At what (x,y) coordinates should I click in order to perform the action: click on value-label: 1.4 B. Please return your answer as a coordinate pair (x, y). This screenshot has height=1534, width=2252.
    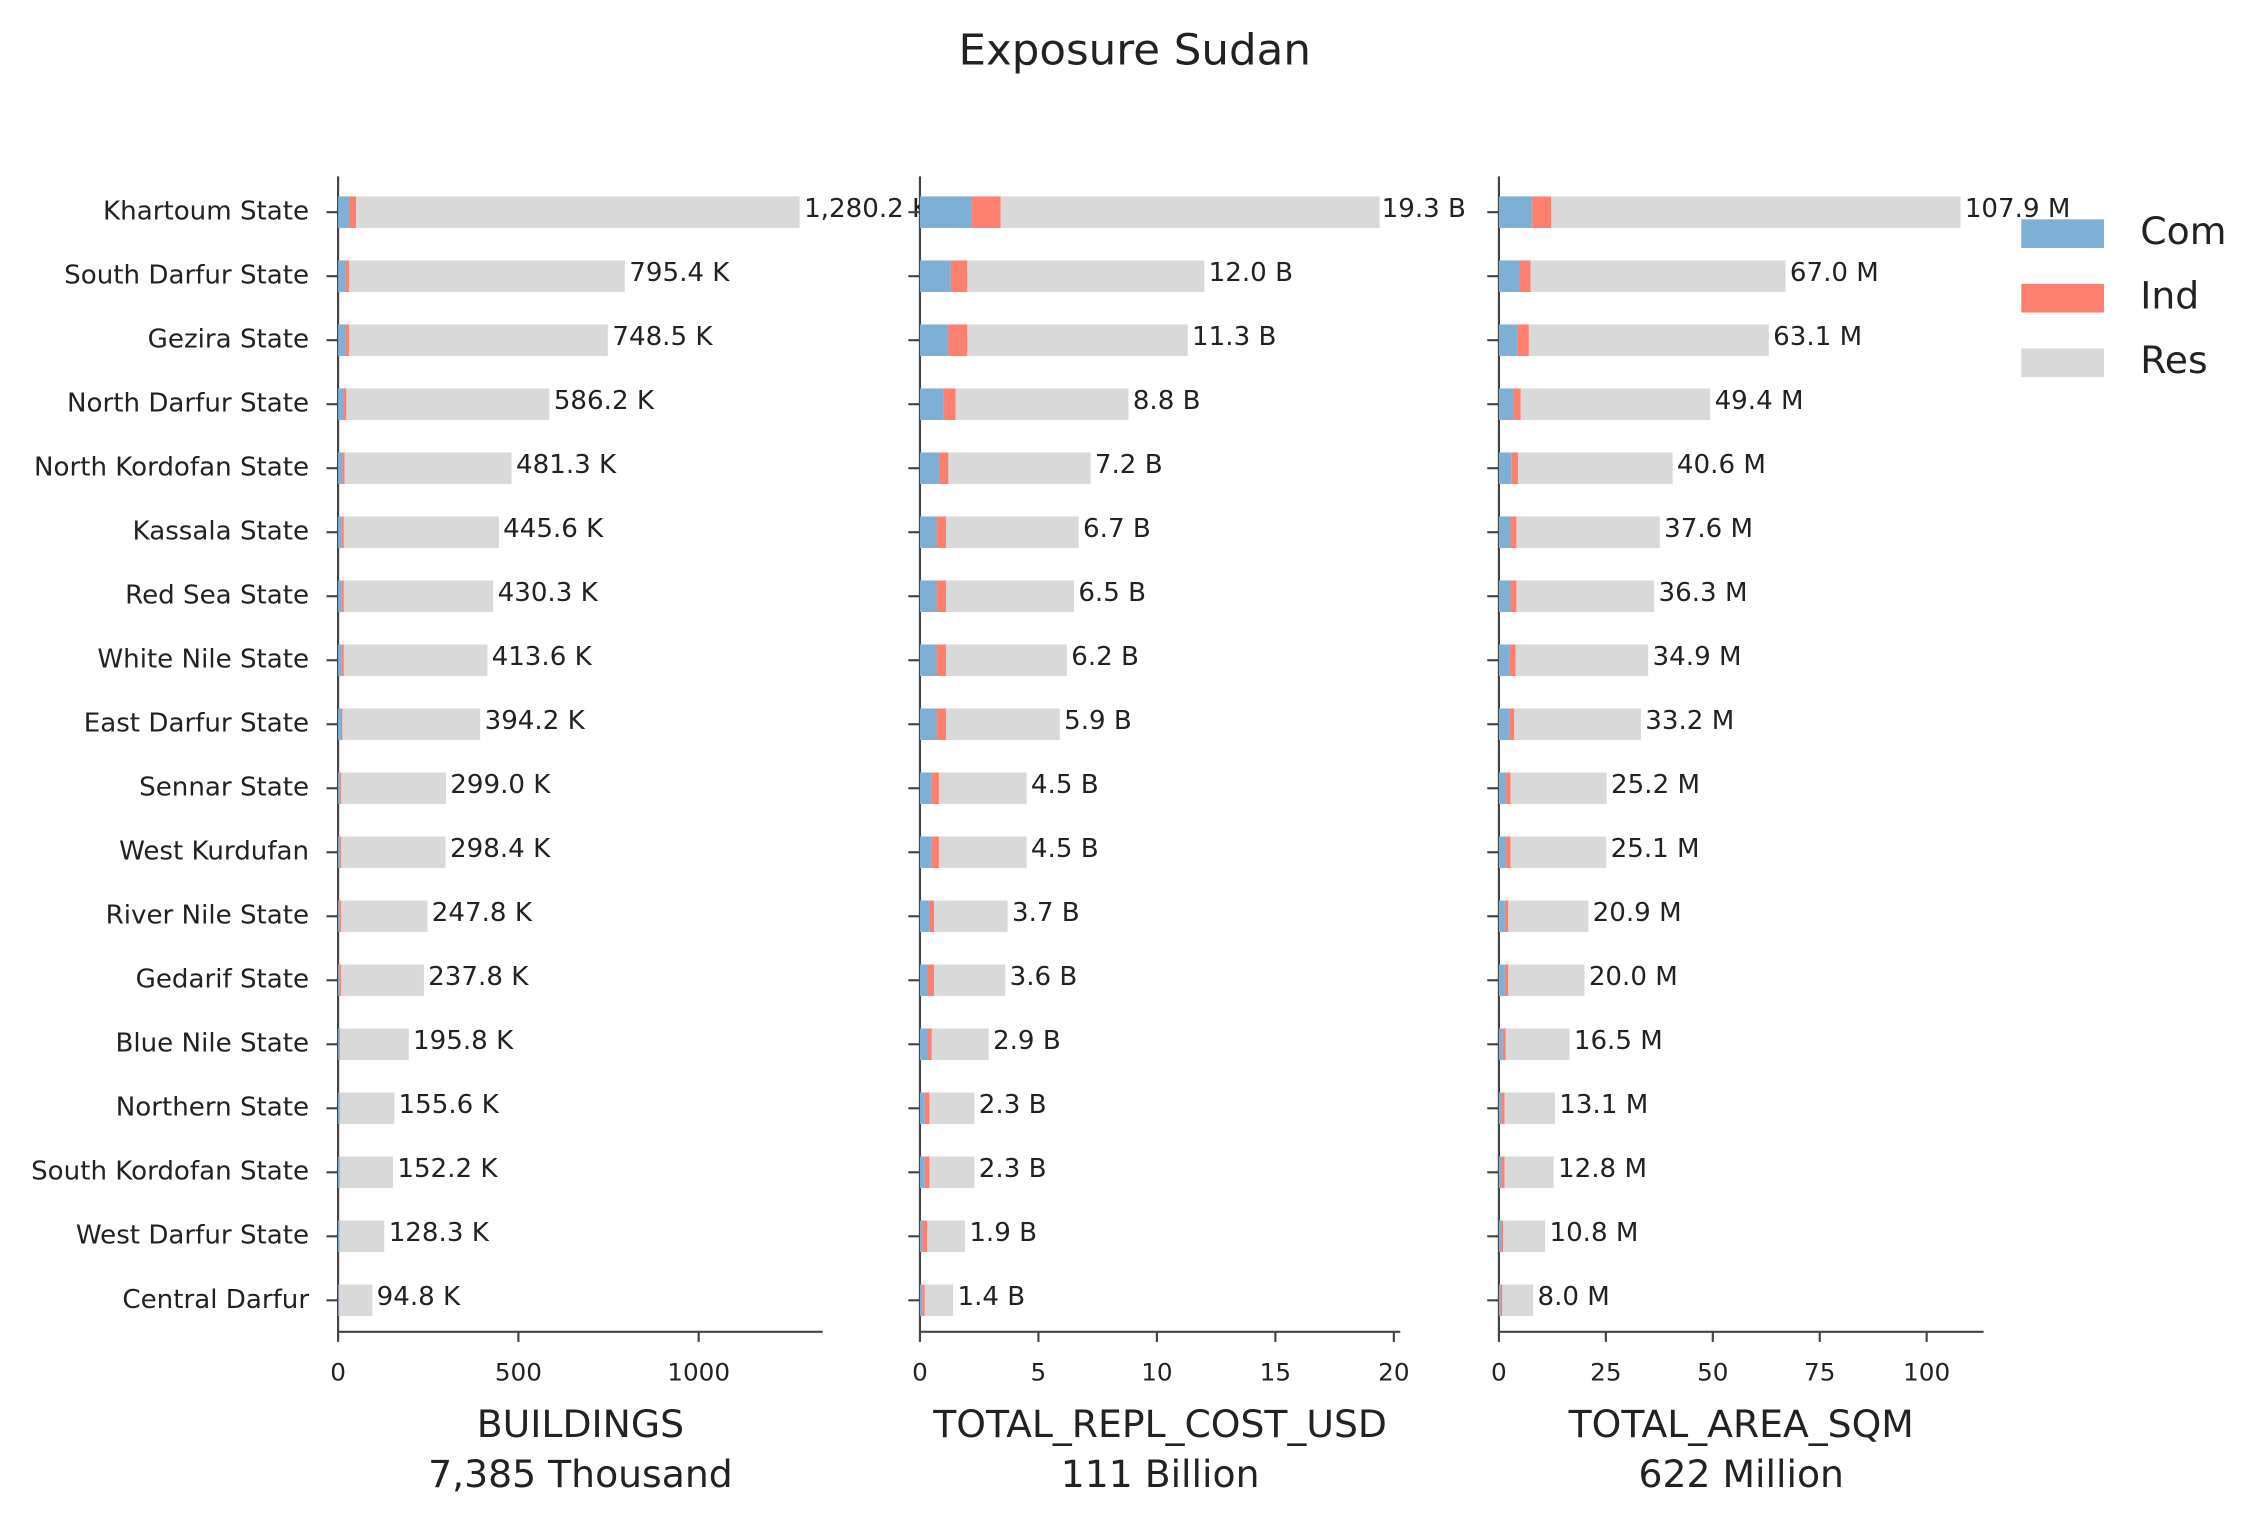
    Looking at the image, I should click on (991, 1297).